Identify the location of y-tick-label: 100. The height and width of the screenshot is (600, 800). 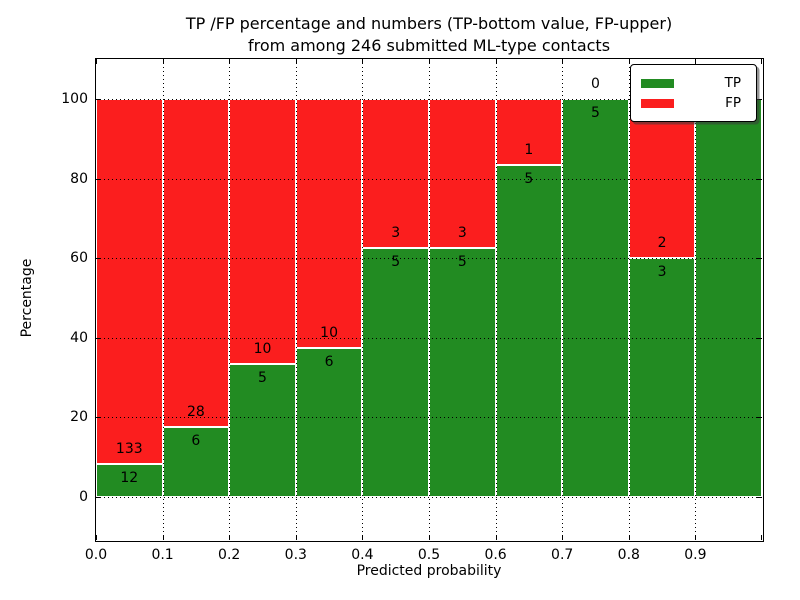
(74, 99).